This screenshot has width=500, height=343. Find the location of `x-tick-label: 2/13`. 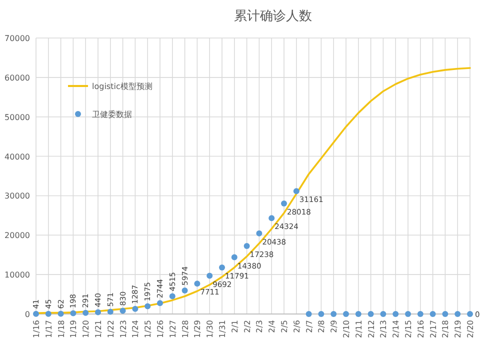

x-tick-label: 2/13 is located at coordinates (383, 329).